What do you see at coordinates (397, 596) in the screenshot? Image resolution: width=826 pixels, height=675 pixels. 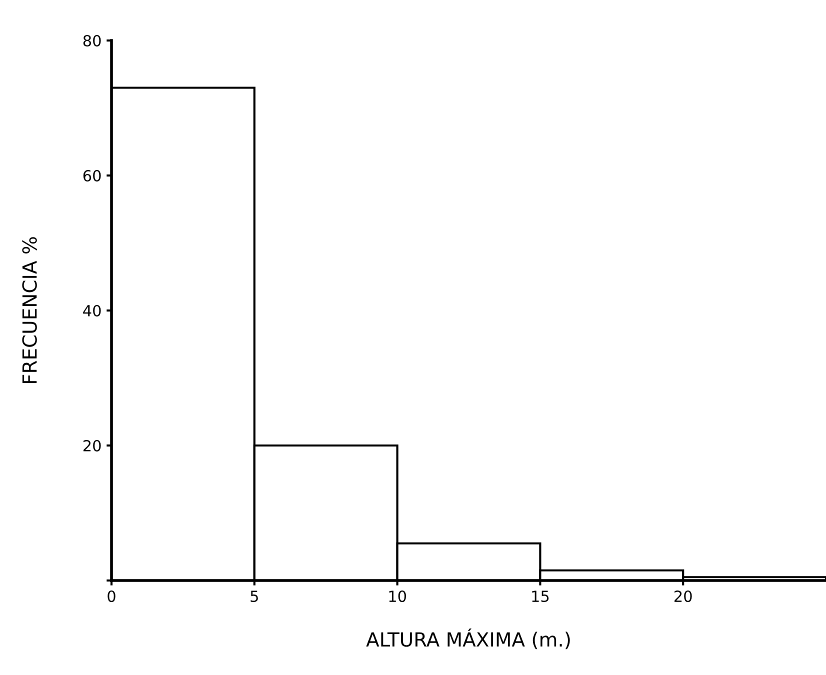 I see `x-tick-label: 10` at bounding box center [397, 596].